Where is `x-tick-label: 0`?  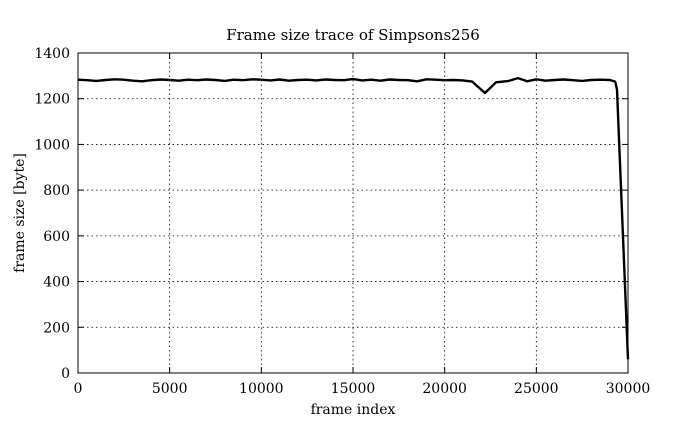 x-tick-label: 0 is located at coordinates (78, 389).